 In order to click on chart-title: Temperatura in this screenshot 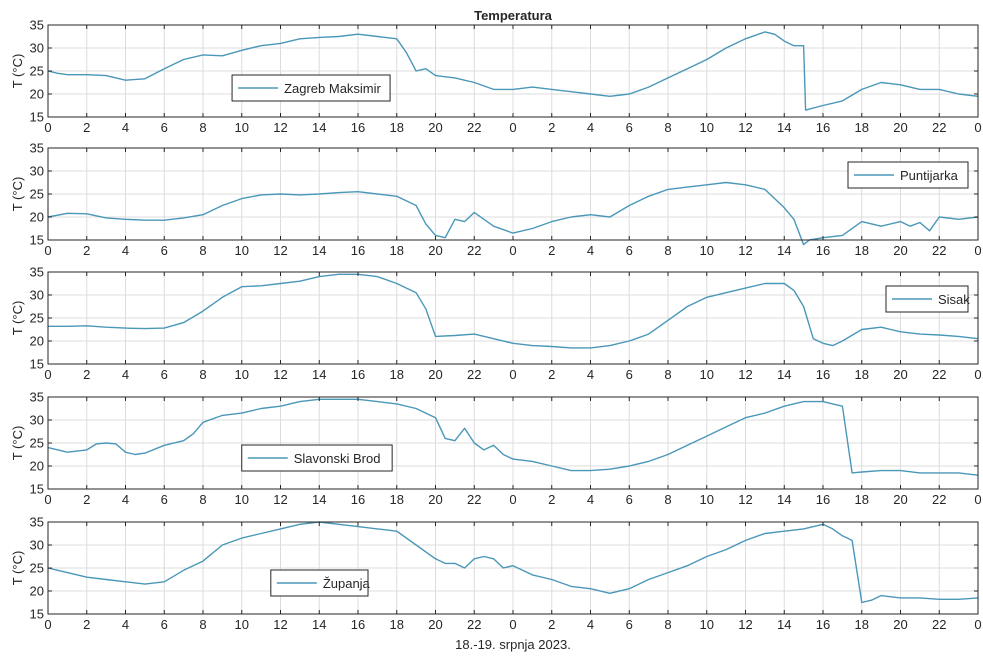, I will do `click(513, 15)`.